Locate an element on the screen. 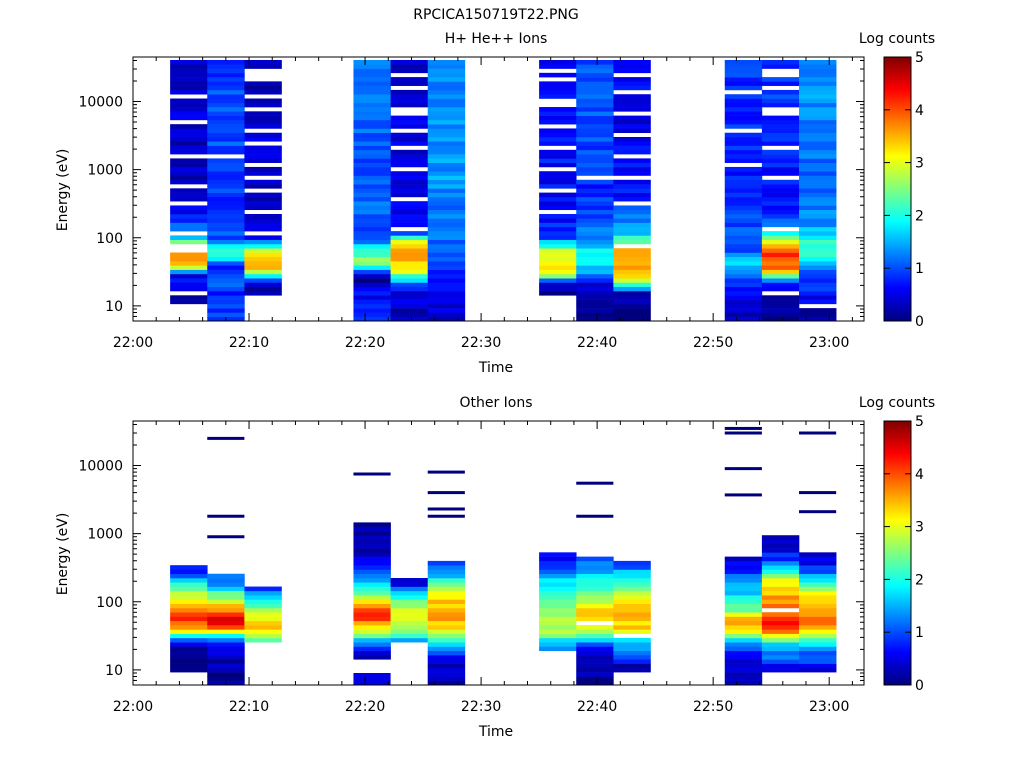 This screenshot has width=1024, height=768. y-tick-label: 100 is located at coordinates (109, 603).